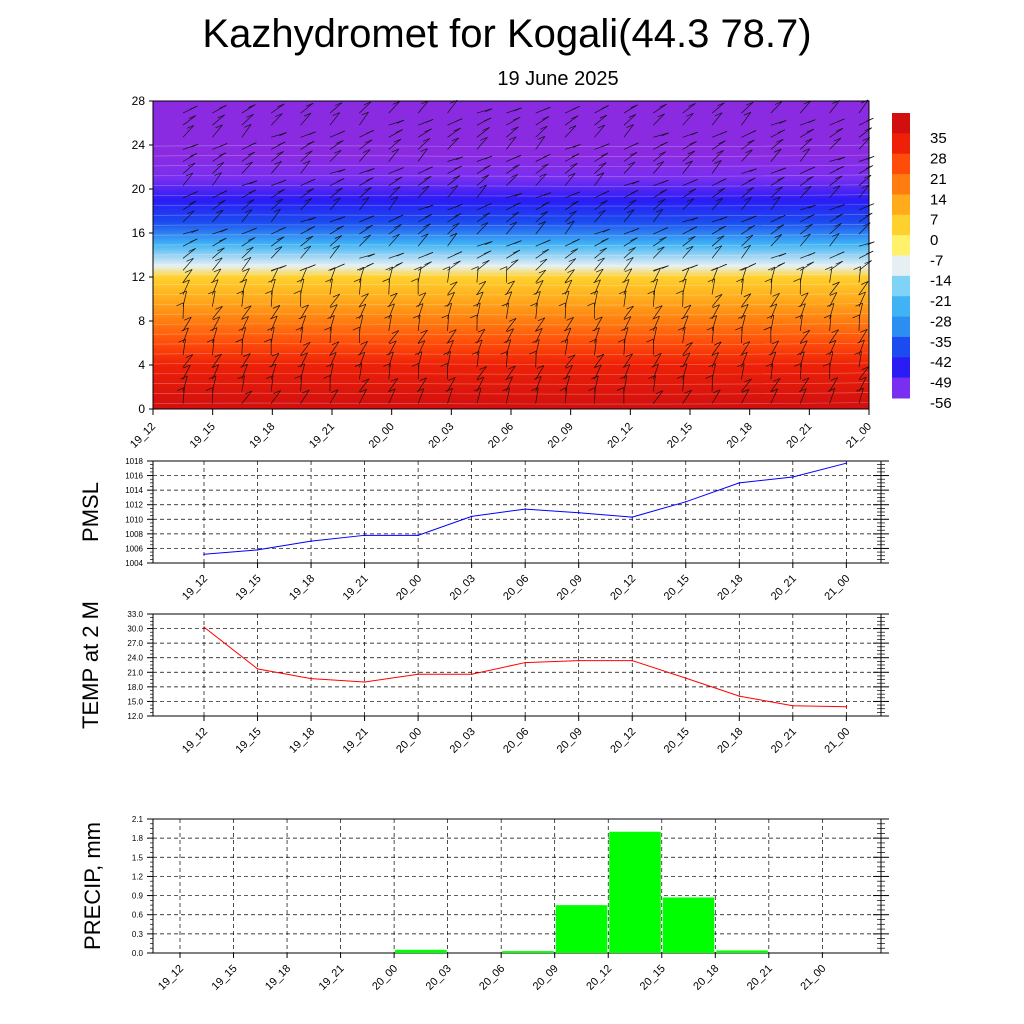  Describe the element at coordinates (135, 629) in the screenshot. I see `y-tick-label: 30.0` at that location.